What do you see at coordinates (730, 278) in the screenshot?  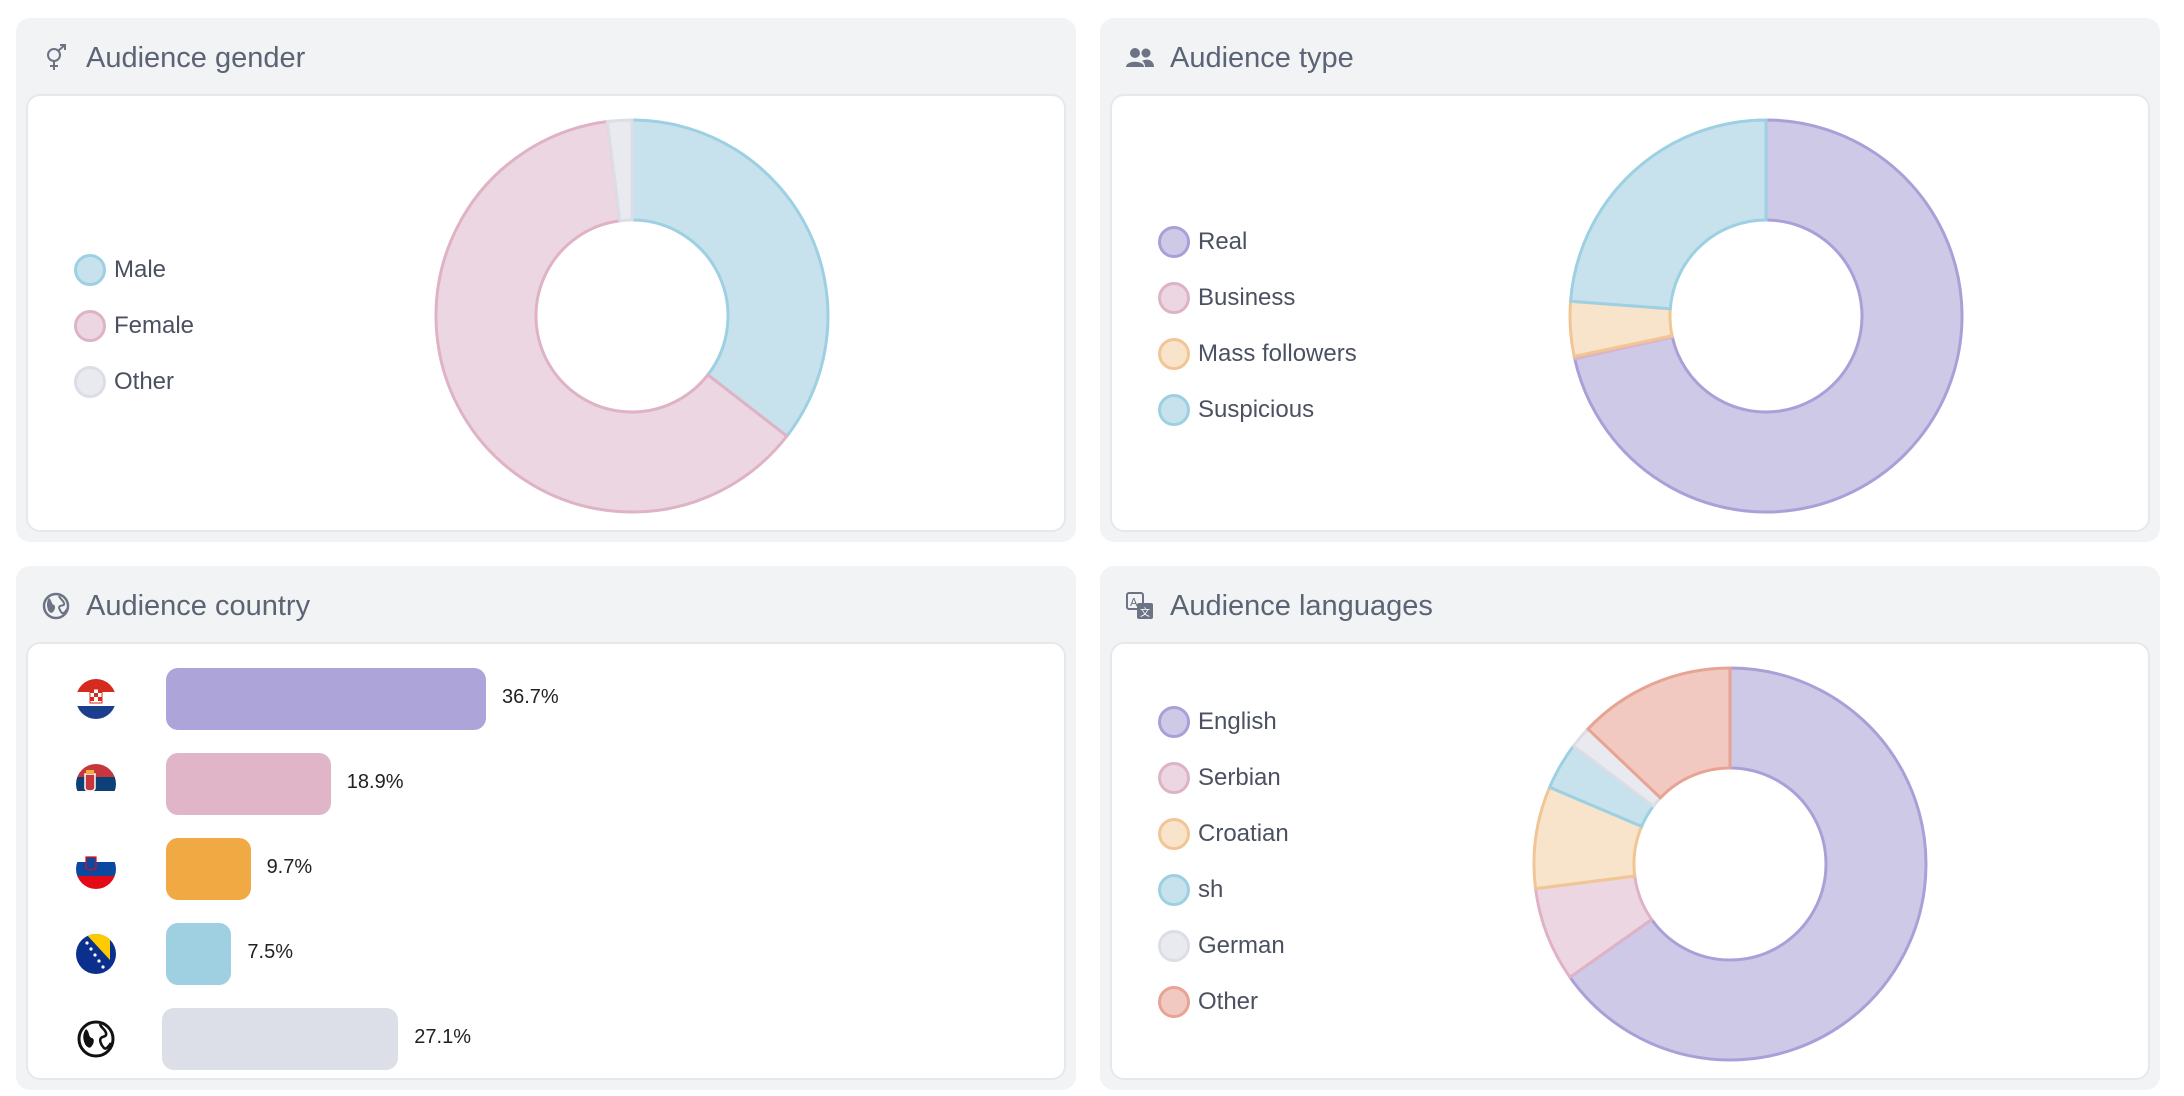 I see `donut-slice-male` at bounding box center [730, 278].